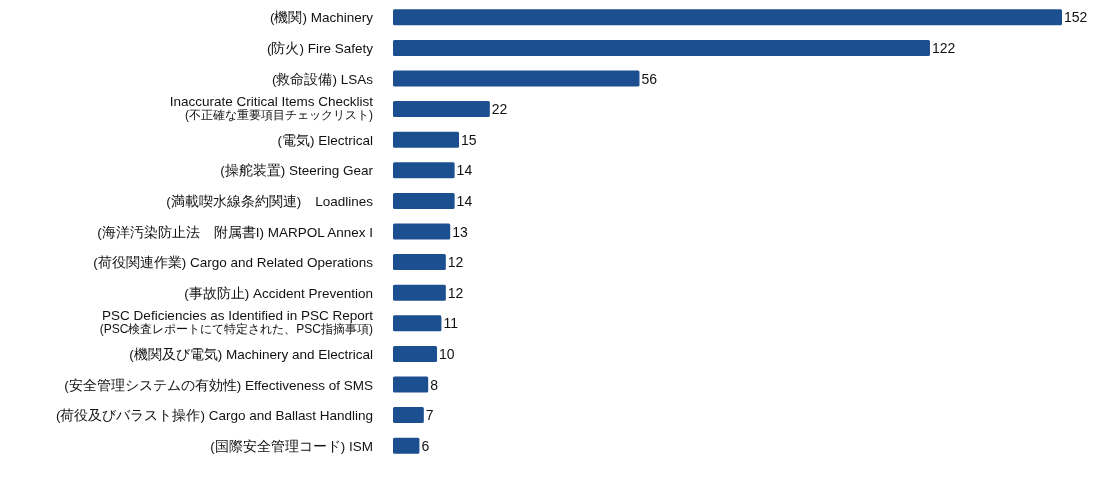 The image size is (1105, 477). I want to click on data-label: 22, so click(499, 109).